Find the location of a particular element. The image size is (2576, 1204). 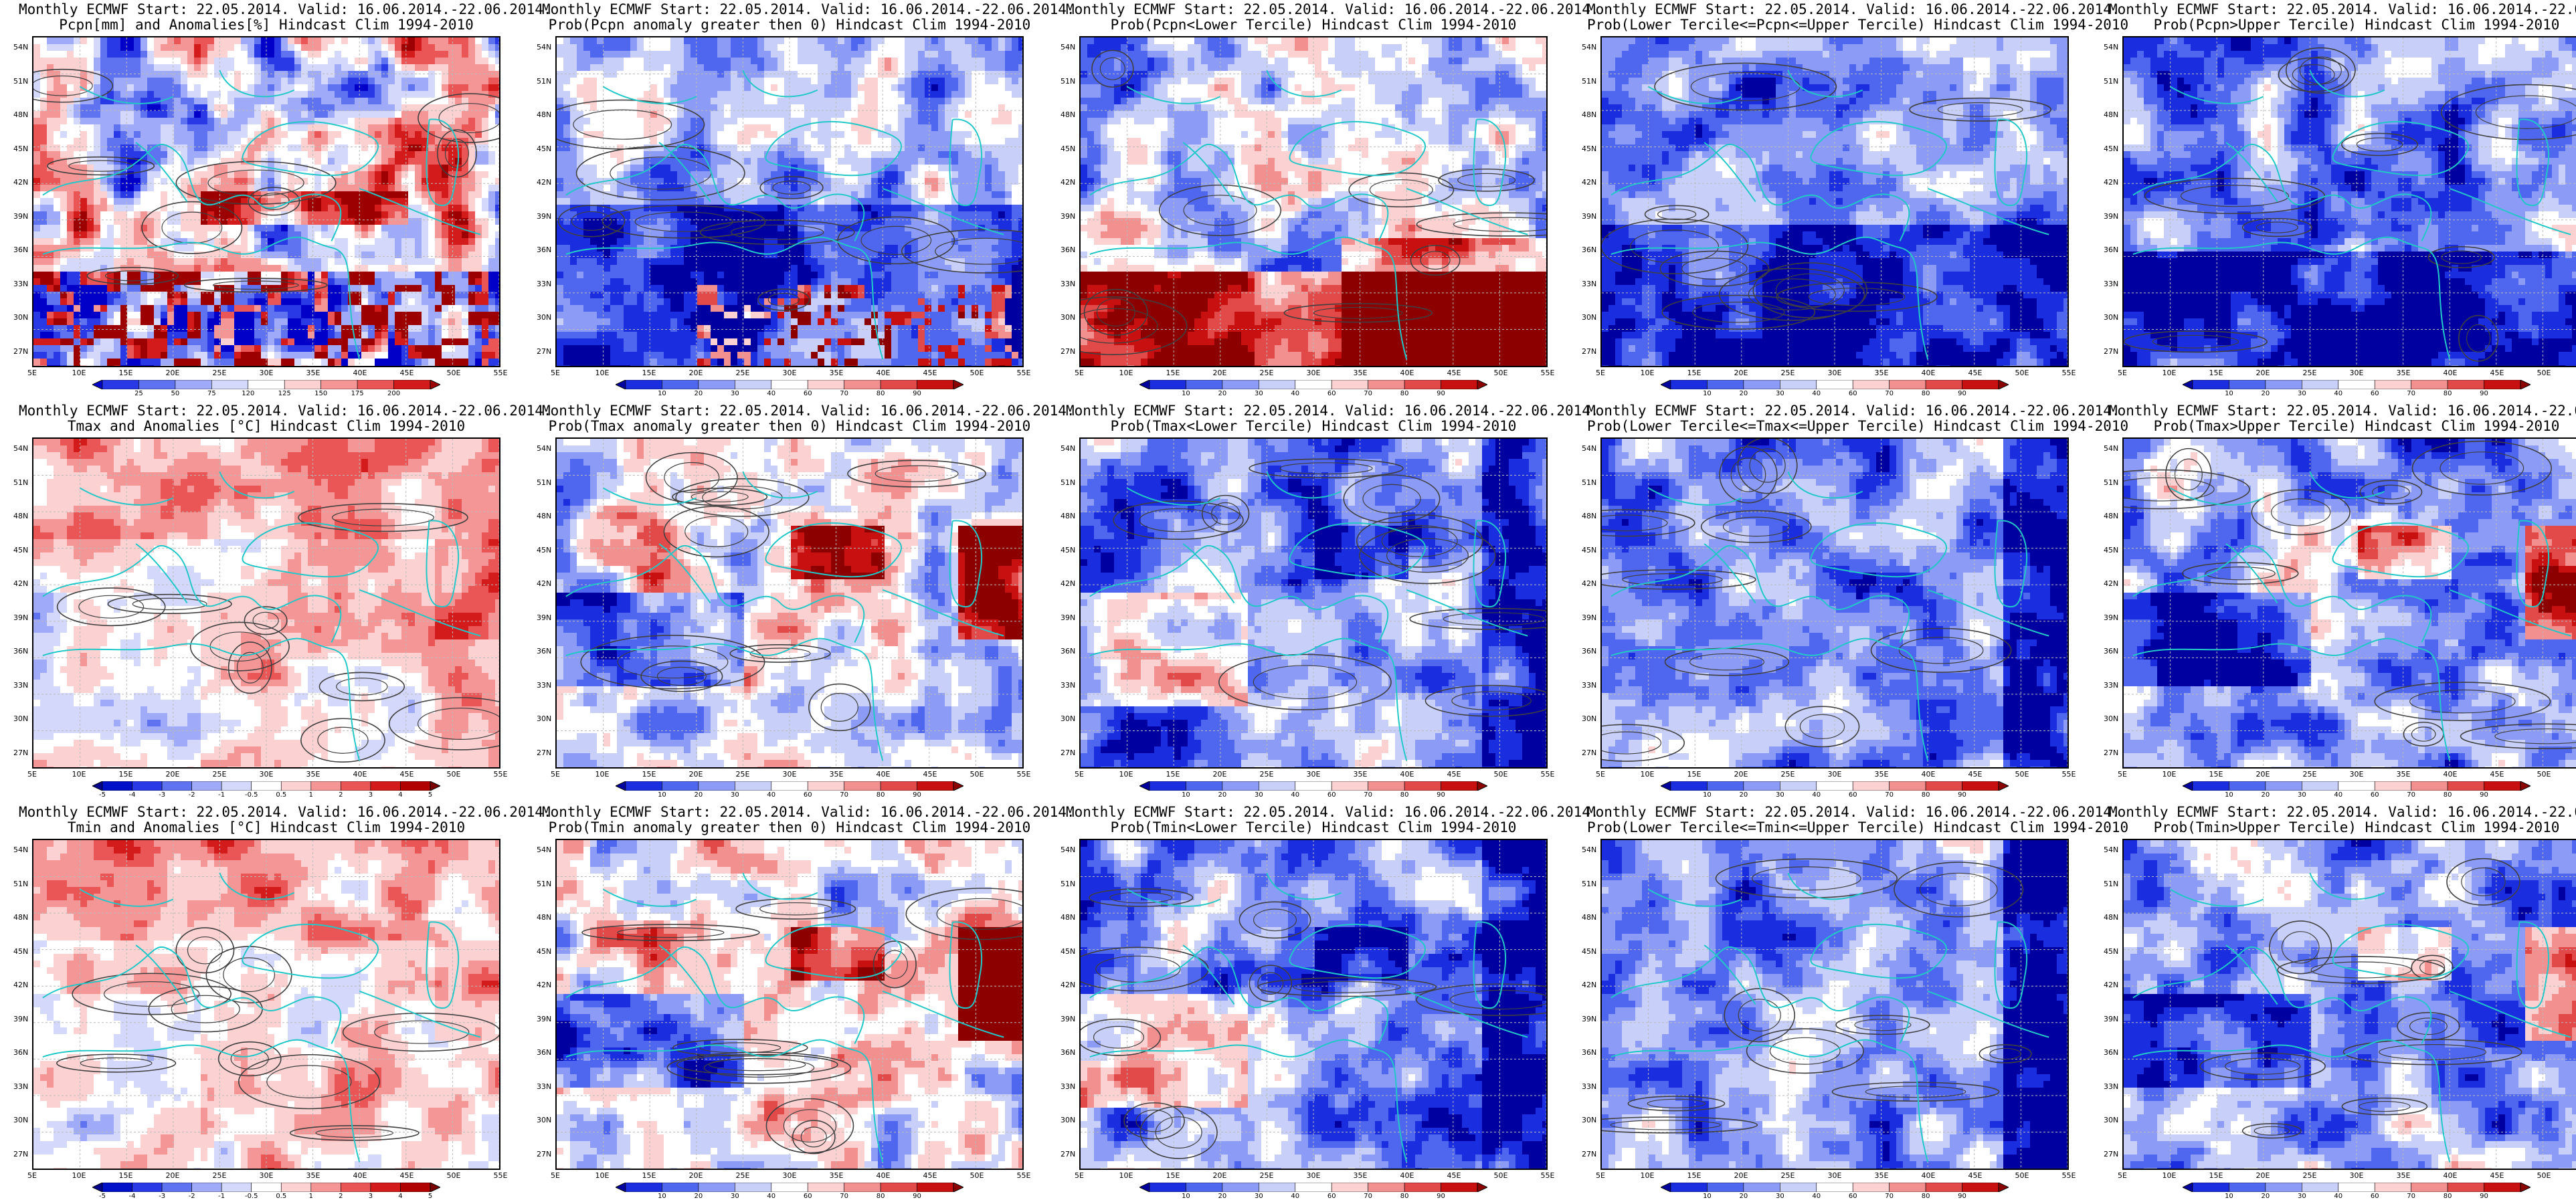

graticule is located at coordinates (2350, 603).